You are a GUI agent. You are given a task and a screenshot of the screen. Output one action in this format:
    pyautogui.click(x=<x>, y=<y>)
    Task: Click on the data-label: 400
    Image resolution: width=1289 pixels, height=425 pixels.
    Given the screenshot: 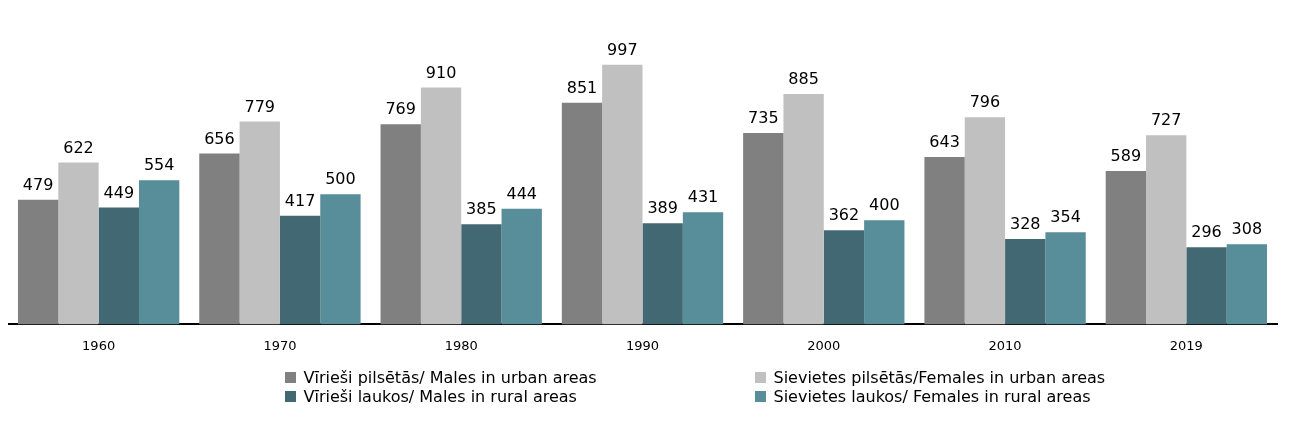 What is the action you would take?
    pyautogui.click(x=884, y=205)
    